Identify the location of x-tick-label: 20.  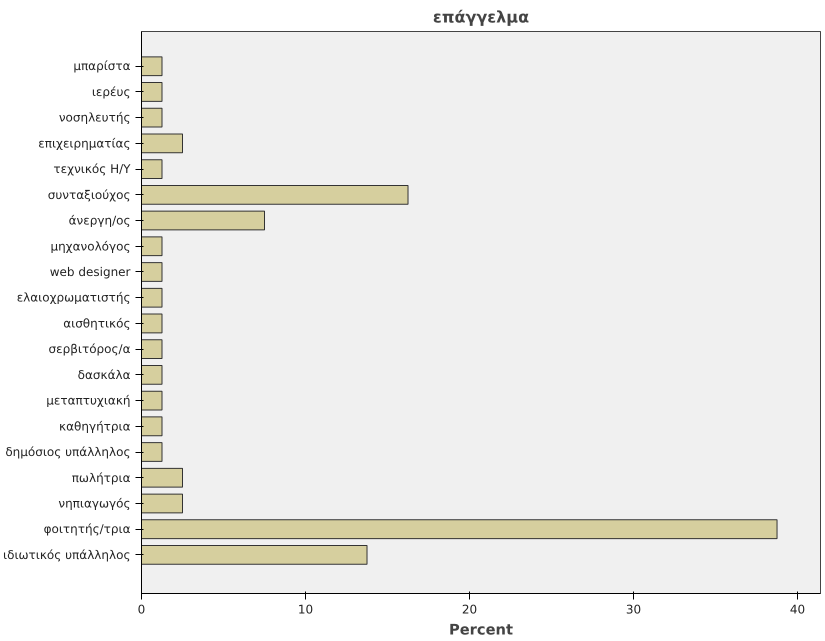
(470, 609).